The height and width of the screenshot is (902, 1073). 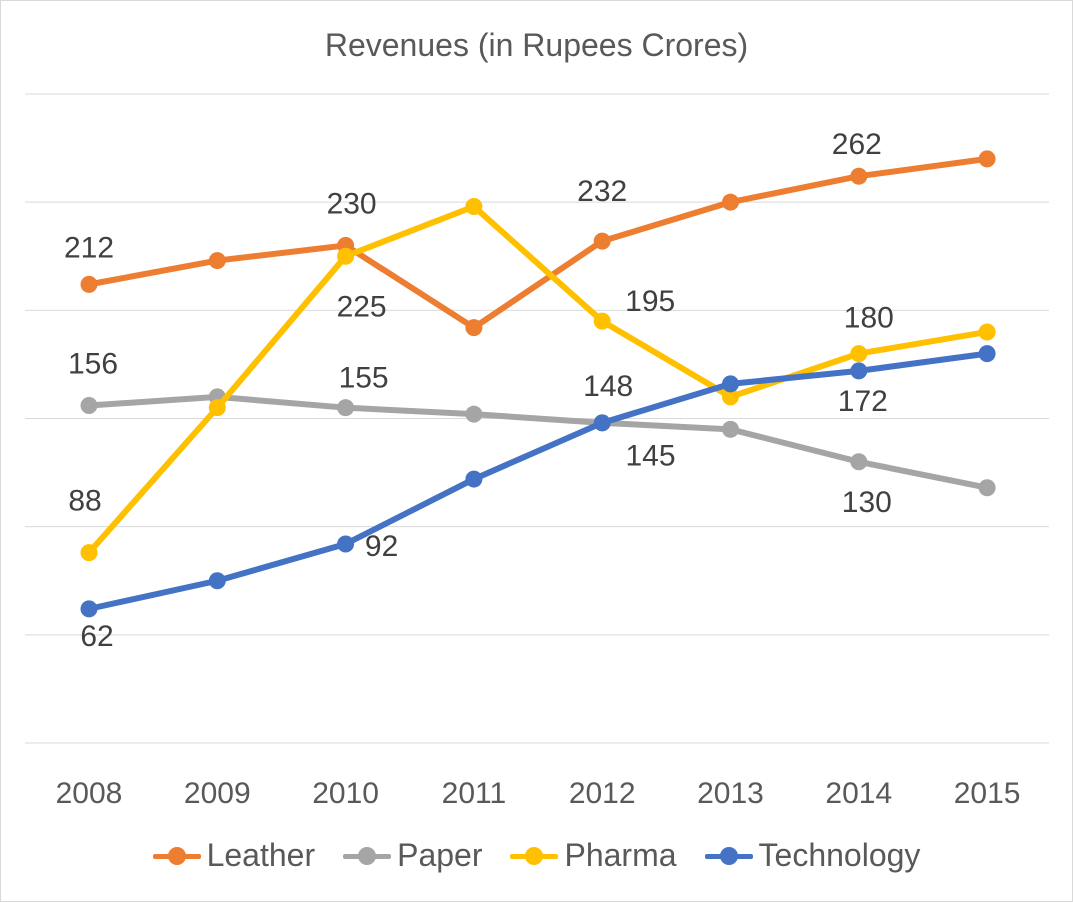 What do you see at coordinates (728, 856) in the screenshot?
I see `legend-swatch-technology` at bounding box center [728, 856].